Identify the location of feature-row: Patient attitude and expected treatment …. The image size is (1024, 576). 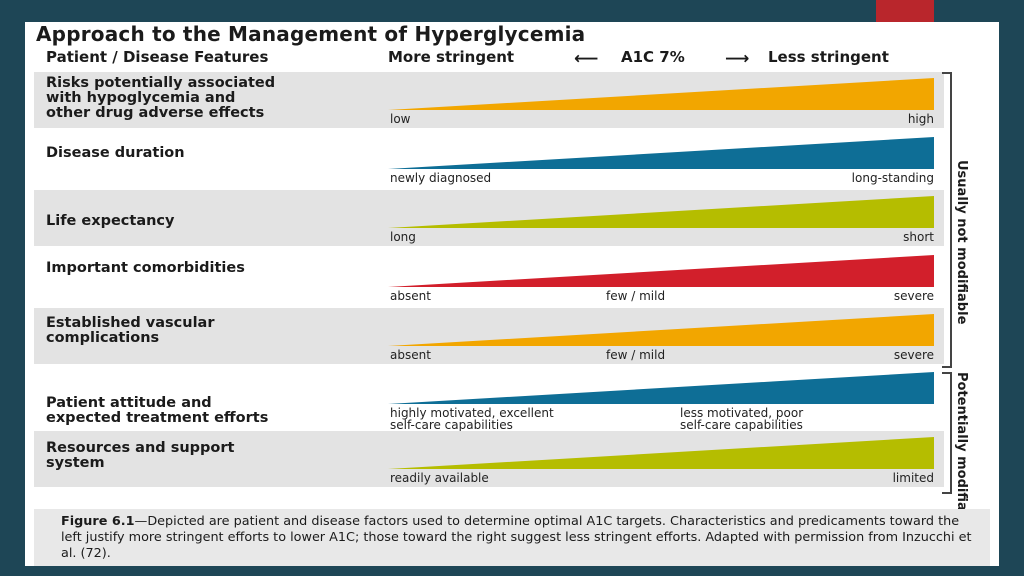
(489, 402).